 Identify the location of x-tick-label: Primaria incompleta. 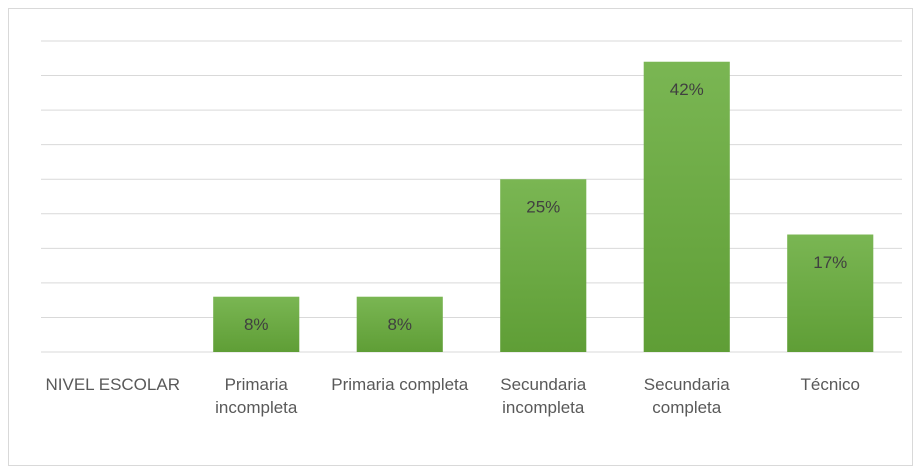
(256, 396).